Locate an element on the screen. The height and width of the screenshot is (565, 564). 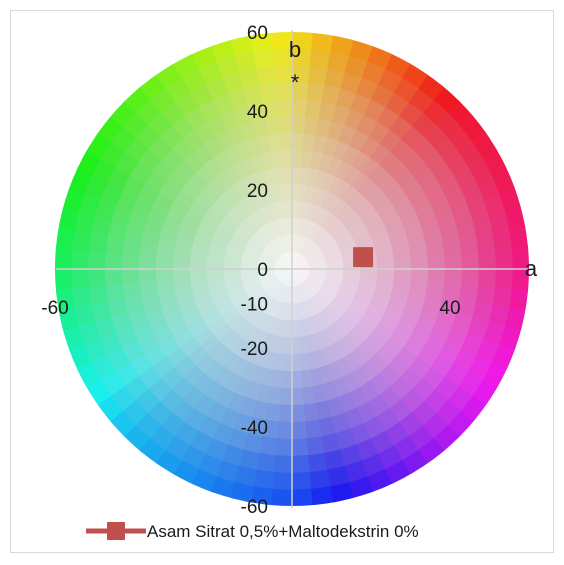
legend: Asam Sitrat 0,5%+Maltodekstrin 0% is located at coordinates (252, 531).